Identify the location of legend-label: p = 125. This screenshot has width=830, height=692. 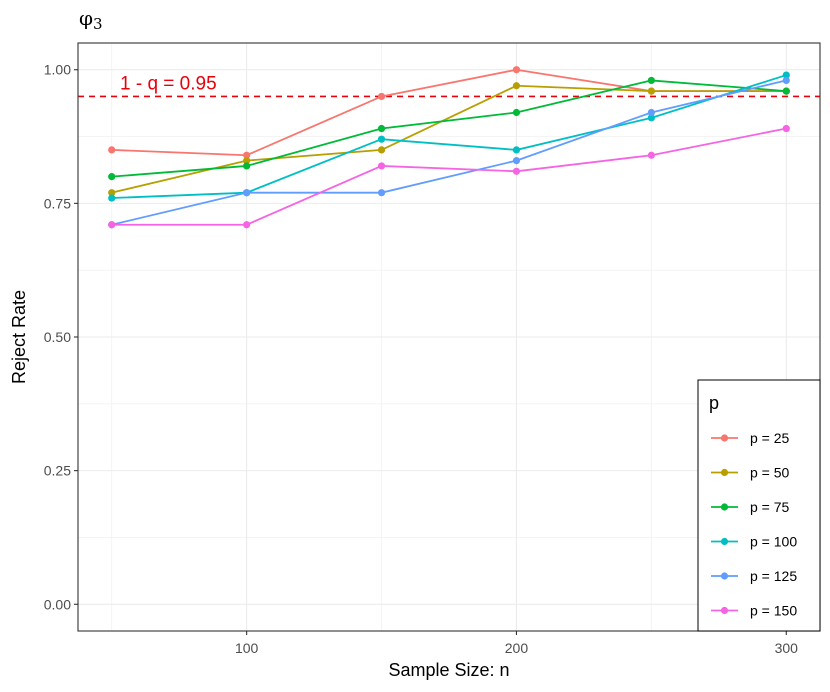
(773, 576).